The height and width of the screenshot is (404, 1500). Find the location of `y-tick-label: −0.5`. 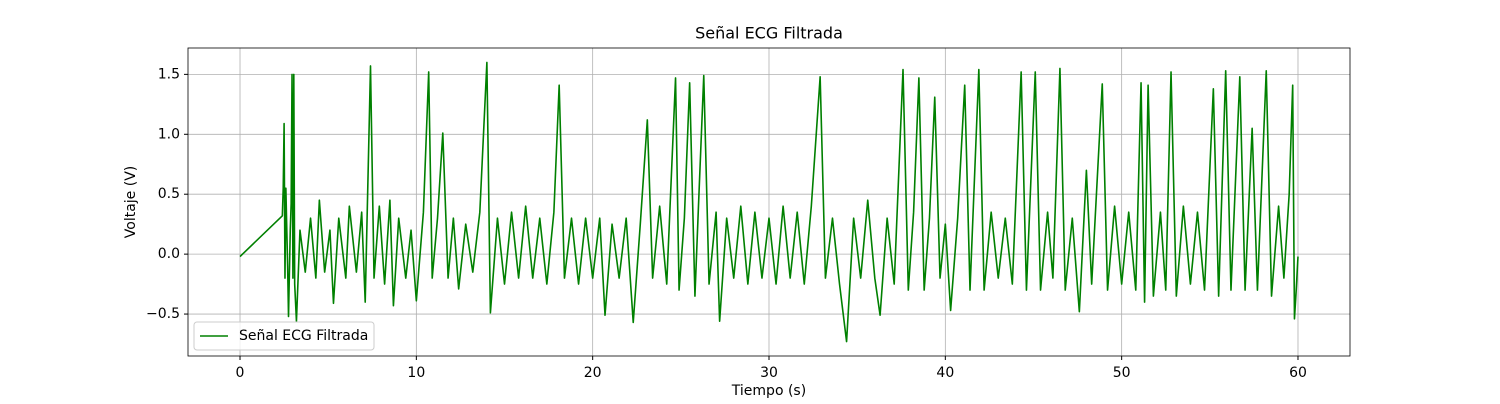

y-tick-label: −0.5 is located at coordinates (163, 314).